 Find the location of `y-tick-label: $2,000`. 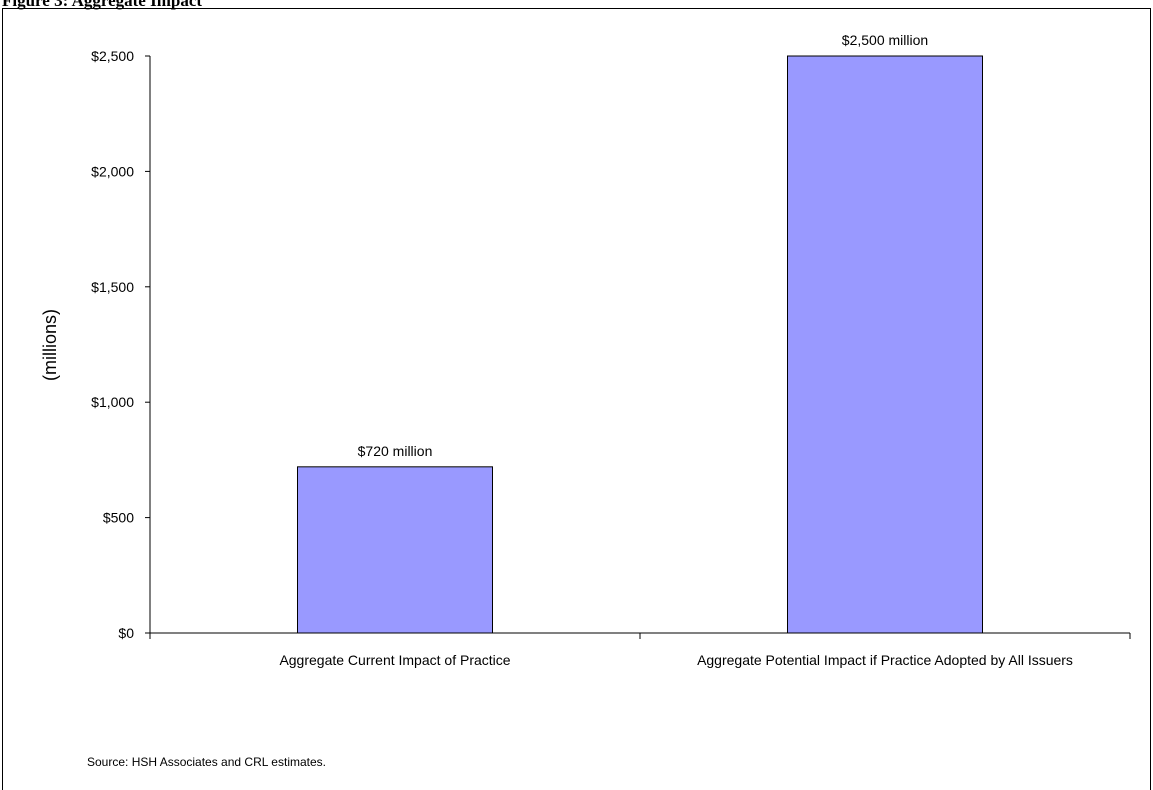

y-tick-label: $2,000 is located at coordinates (112, 171).